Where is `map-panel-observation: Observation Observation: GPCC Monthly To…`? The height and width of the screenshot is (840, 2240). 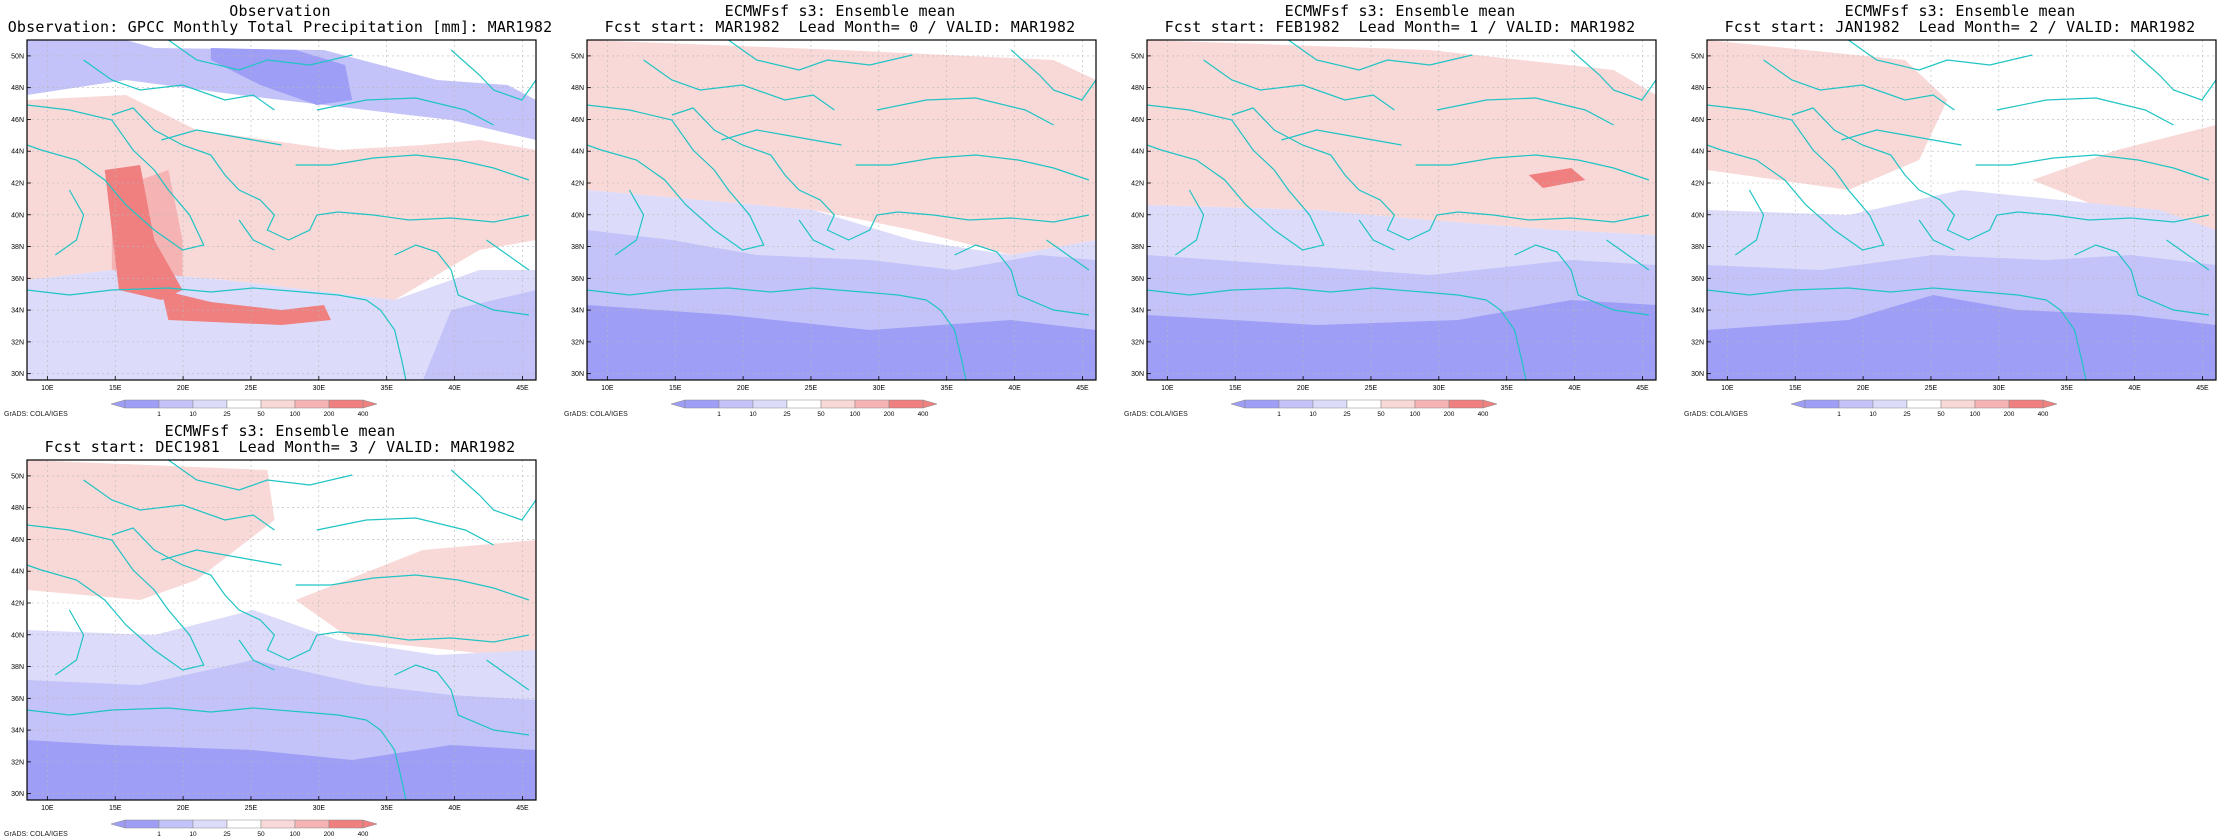
map-panel-observation: Observation Observation: GPCC Monthly To… is located at coordinates (280, 210).